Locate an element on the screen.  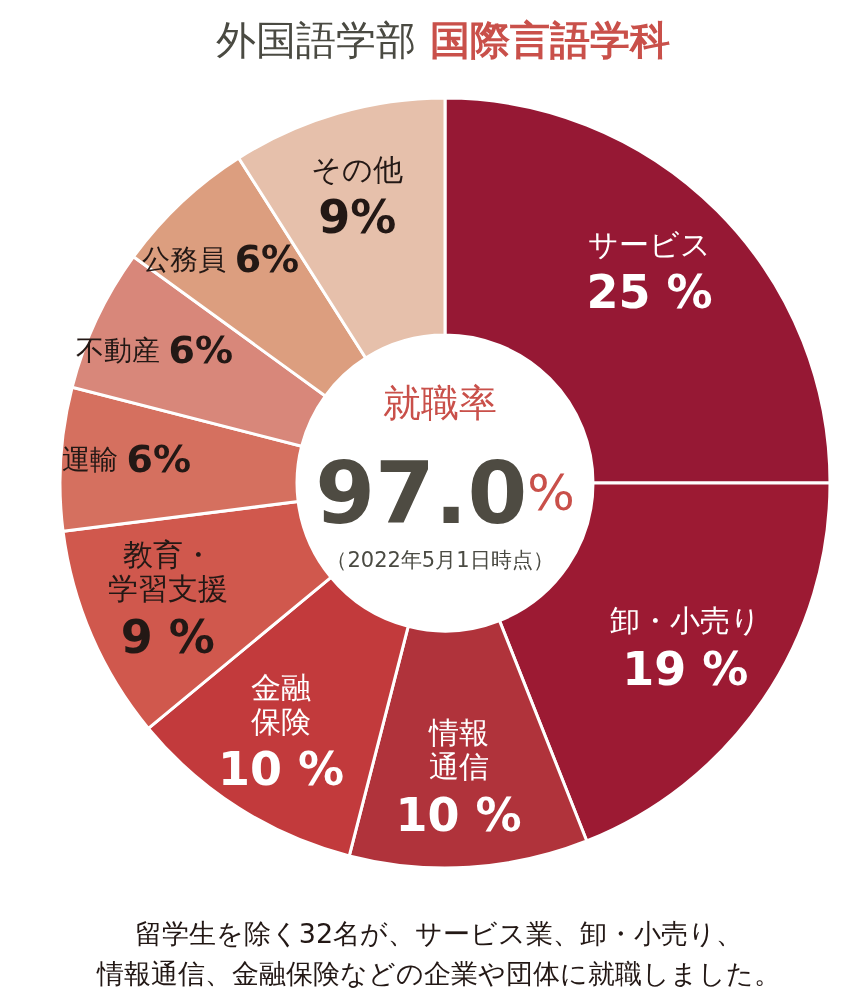
slice-label: その他 is located at coordinates (357, 169).